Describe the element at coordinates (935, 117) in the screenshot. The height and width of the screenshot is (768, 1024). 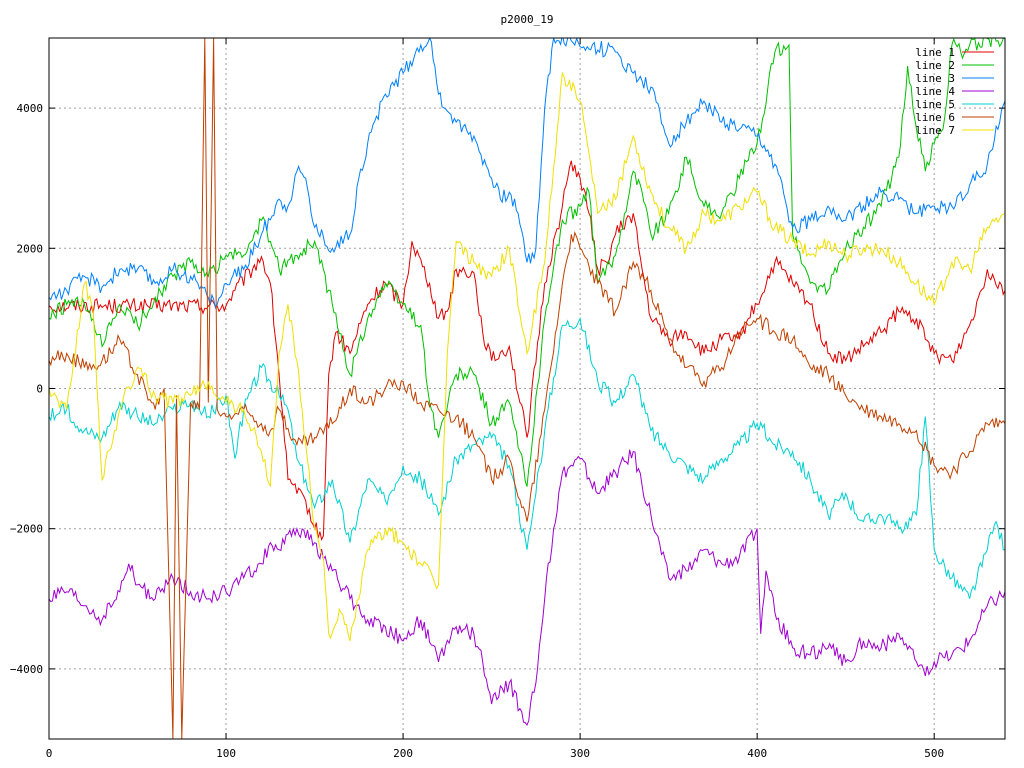
I see `legend-label-6: line 6` at that location.